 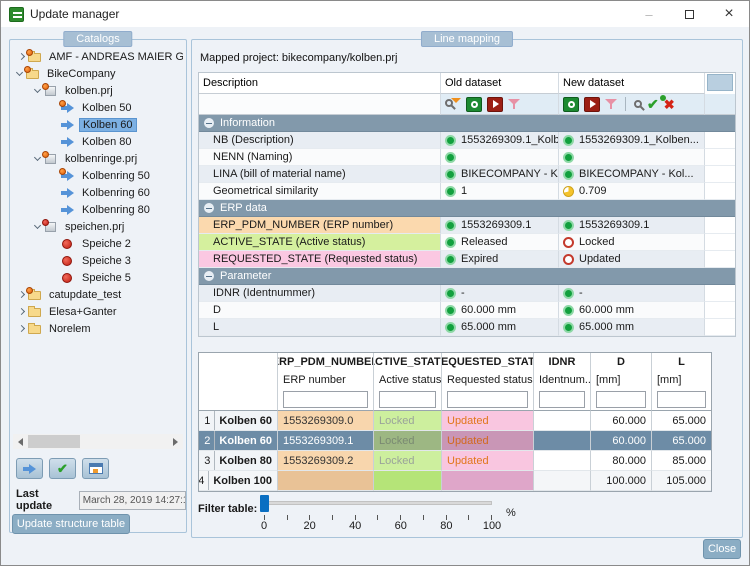 What do you see at coordinates (98, 294) in the screenshot?
I see `tree-item-catupdate-test: catupdate_test` at bounding box center [98, 294].